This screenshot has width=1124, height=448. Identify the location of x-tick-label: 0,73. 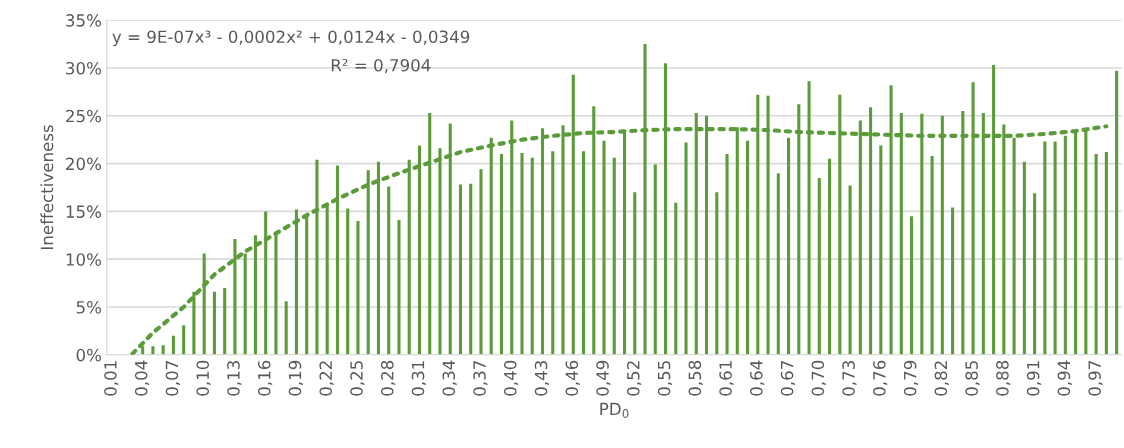
(849, 378).